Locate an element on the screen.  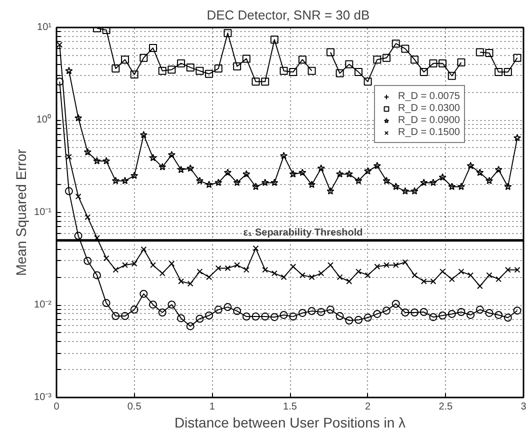
x-tick-label: 2.5 is located at coordinates (446, 407).